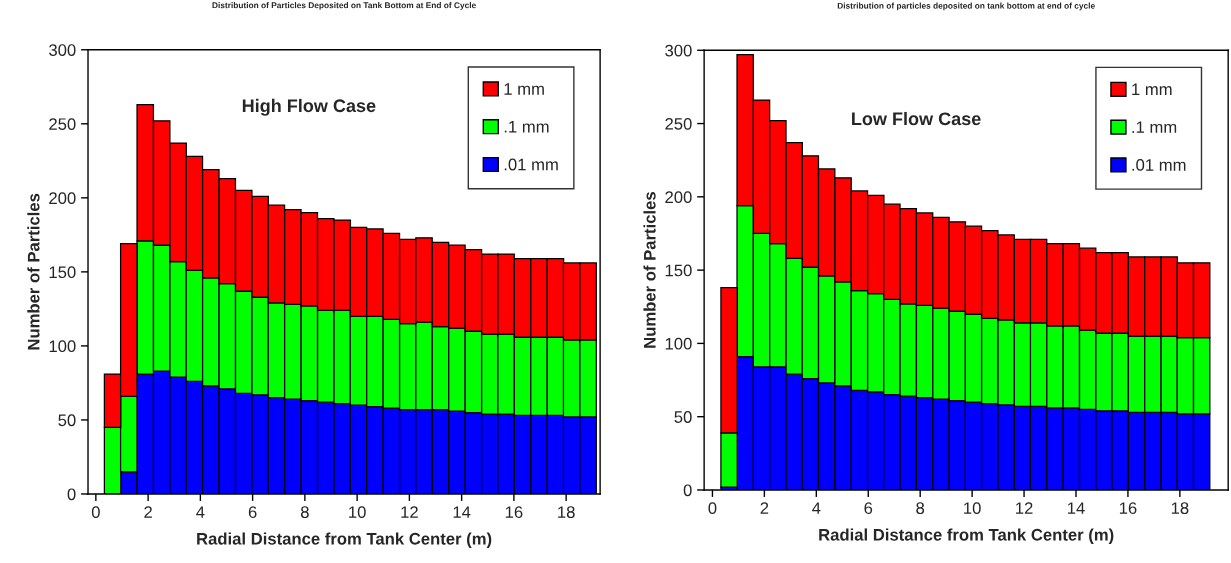 This screenshot has width=1231, height=563. I want to click on annotation: Low Flow Case, so click(916, 118).